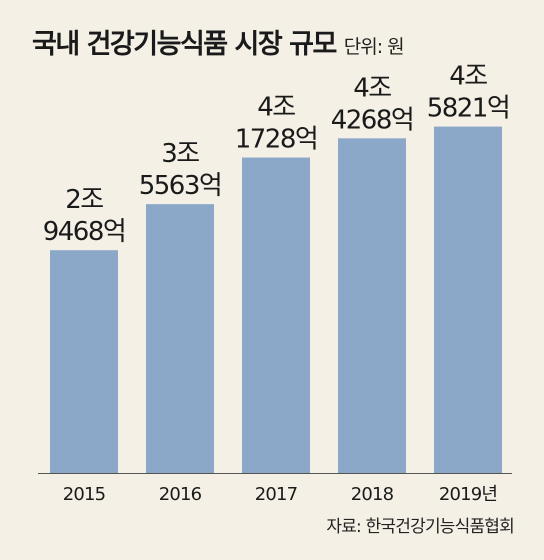 The height and width of the screenshot is (560, 544). I want to click on bar-2019년, so click(468, 300).